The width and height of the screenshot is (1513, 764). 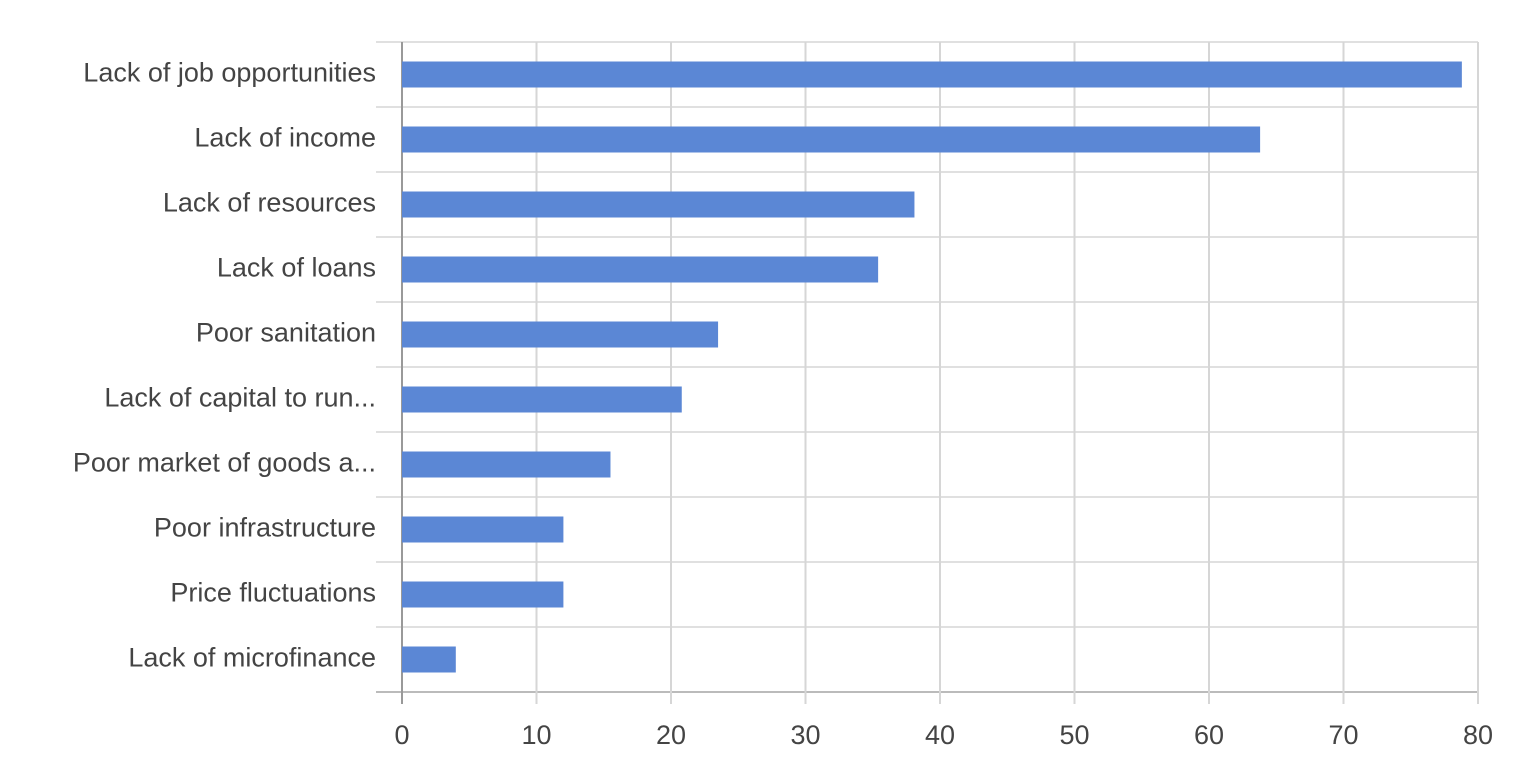 What do you see at coordinates (401, 735) in the screenshot?
I see `x-tick-label: 0` at bounding box center [401, 735].